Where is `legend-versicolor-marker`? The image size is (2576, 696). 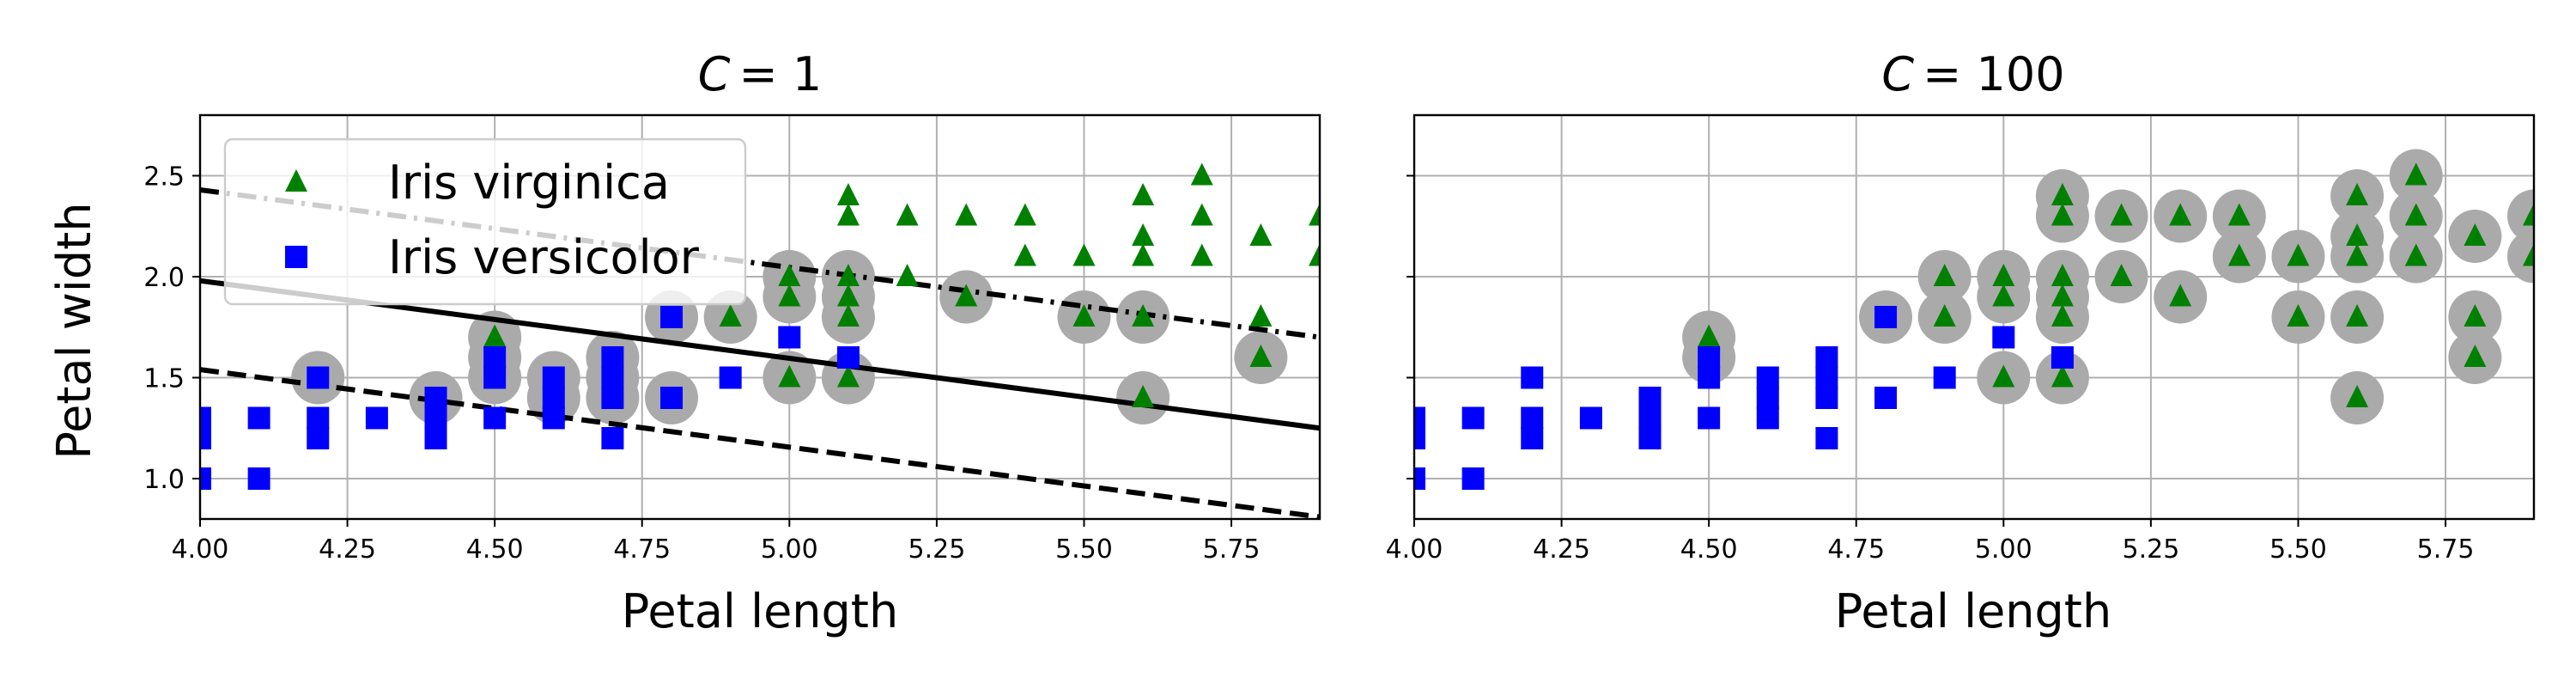
legend-versicolor-marker is located at coordinates (296, 257).